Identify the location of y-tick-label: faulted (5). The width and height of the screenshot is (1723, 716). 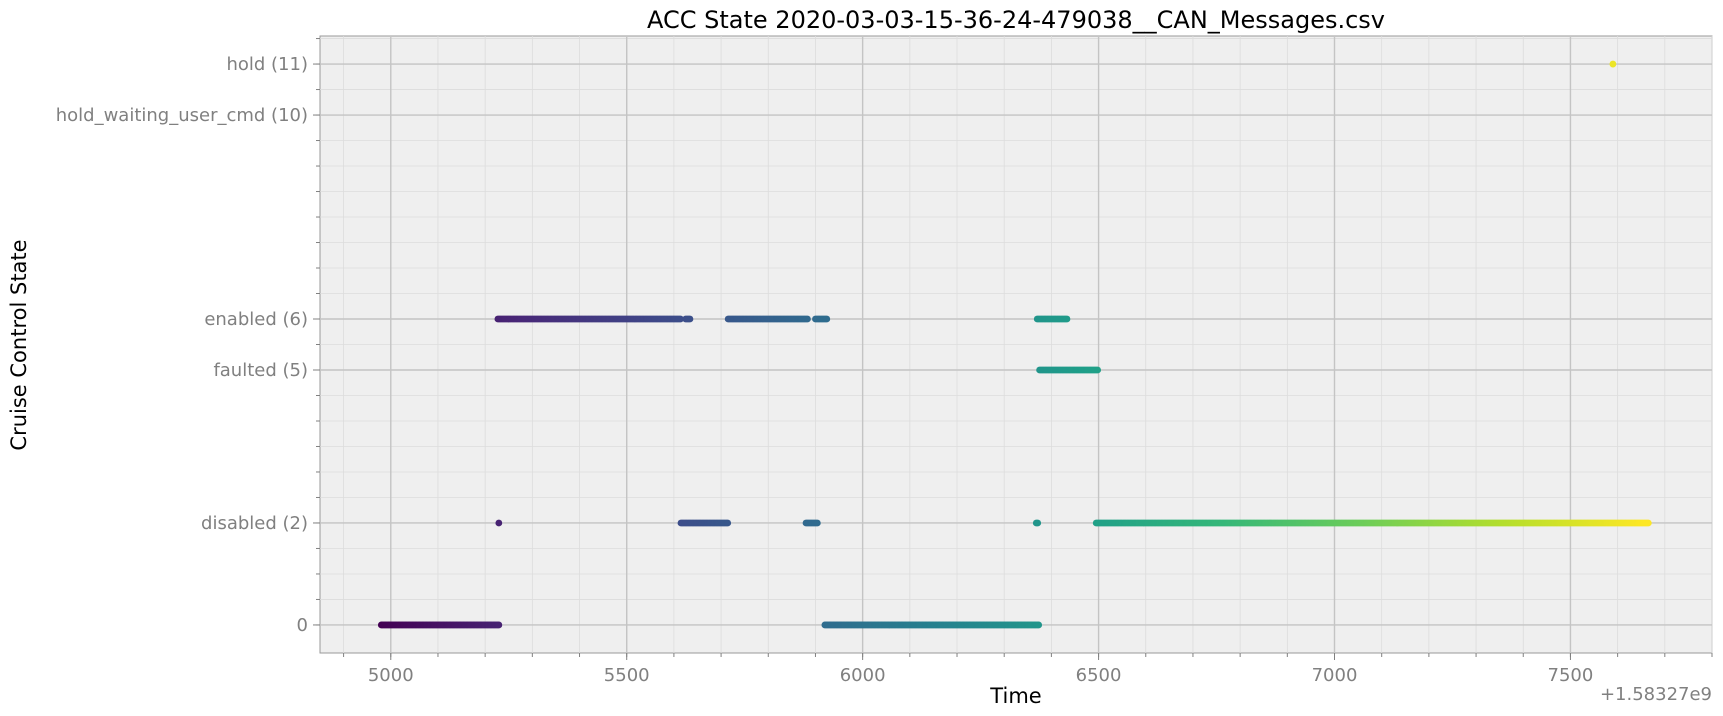
(260, 370).